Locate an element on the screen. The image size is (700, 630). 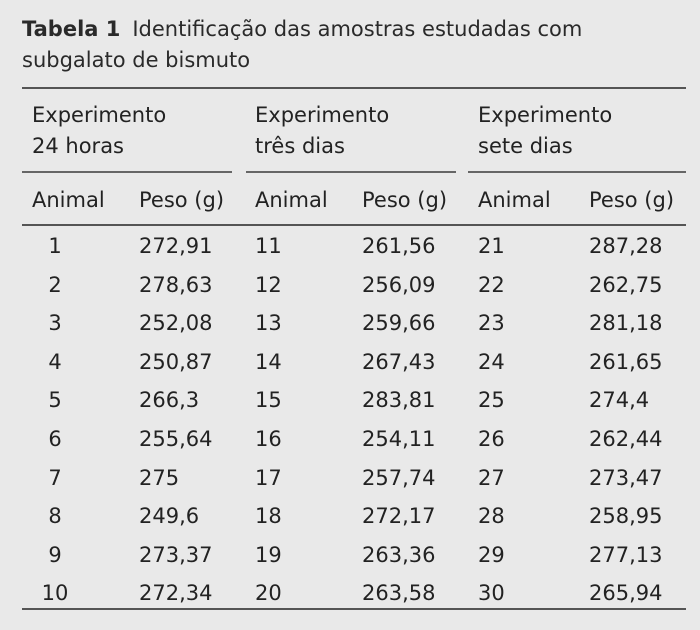
cell-peso: 265,94 is located at coordinates (626, 593).